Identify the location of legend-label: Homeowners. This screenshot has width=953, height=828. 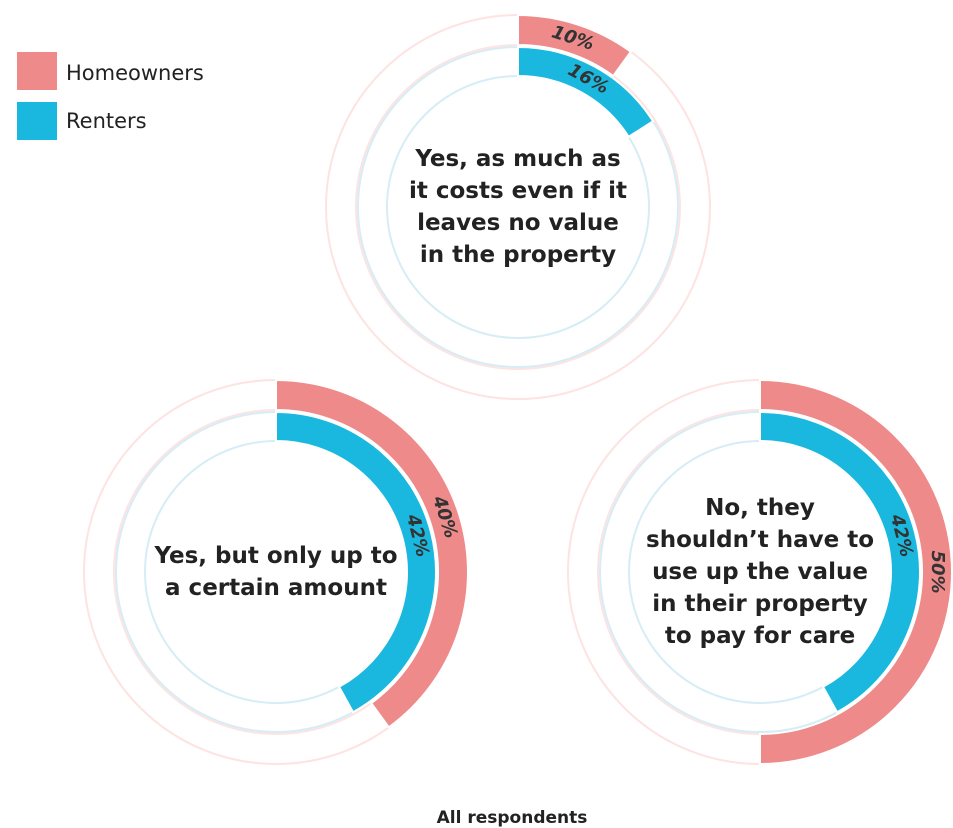
(135, 73).